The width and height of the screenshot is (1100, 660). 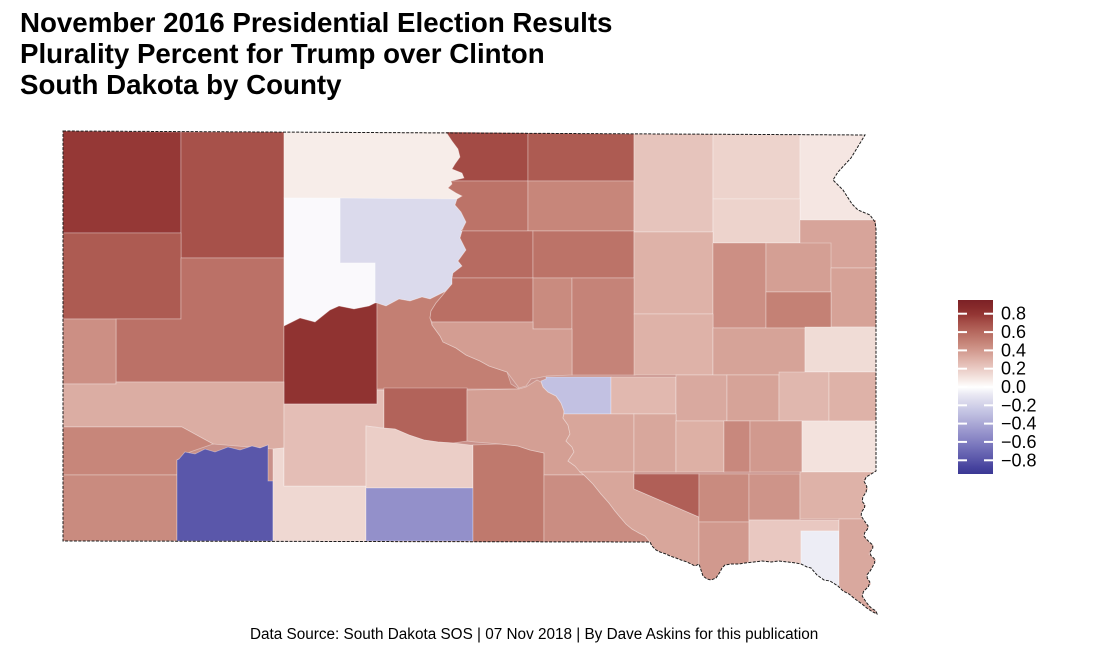 I want to click on svg-text: 0.8, so click(x=1013, y=314).